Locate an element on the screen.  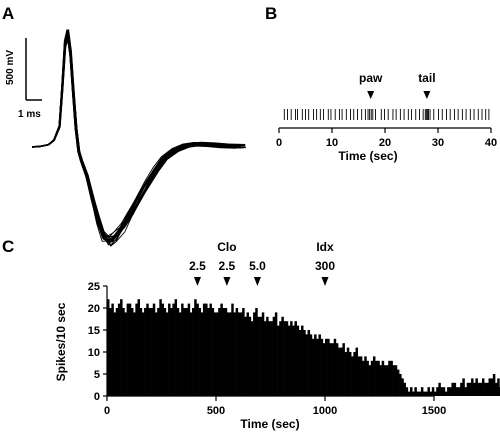
histogram-y-axis-label: Spikes/10 sec is located at coordinates (61, 341).